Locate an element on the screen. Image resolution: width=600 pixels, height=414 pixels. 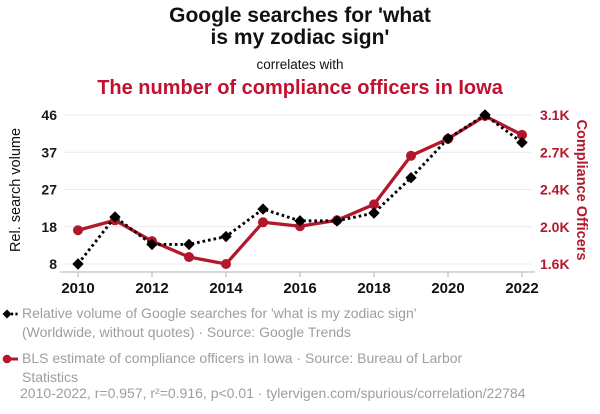
page-title-line2: is my zodiac sign' is located at coordinates (300, 37).